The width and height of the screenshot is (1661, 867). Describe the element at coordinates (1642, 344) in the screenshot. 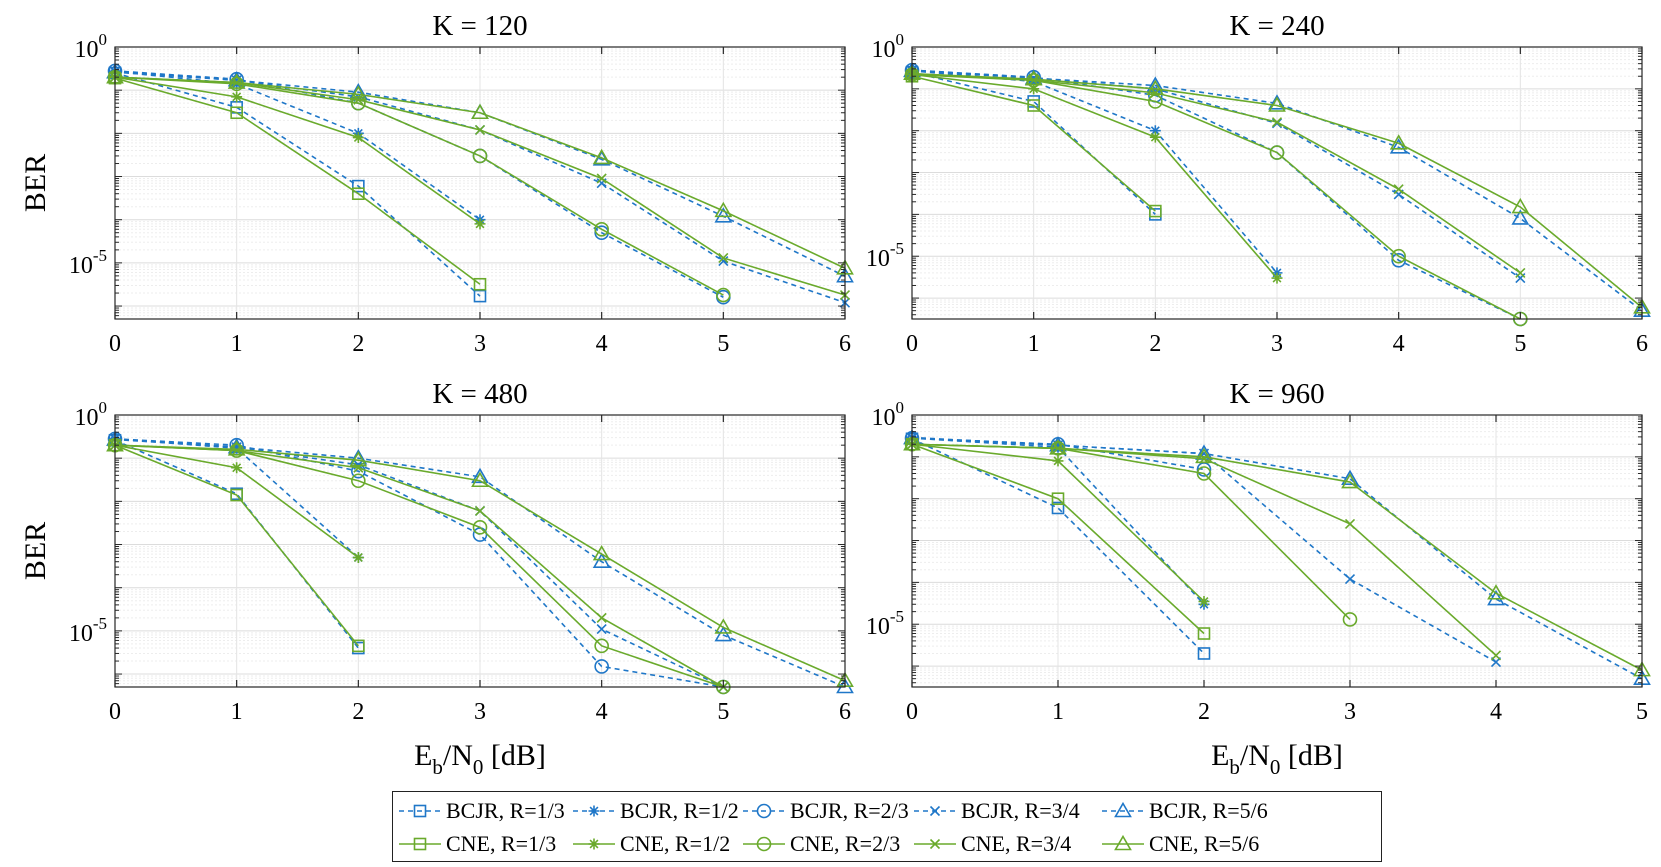

I see `x-tick-label: 6` at that location.